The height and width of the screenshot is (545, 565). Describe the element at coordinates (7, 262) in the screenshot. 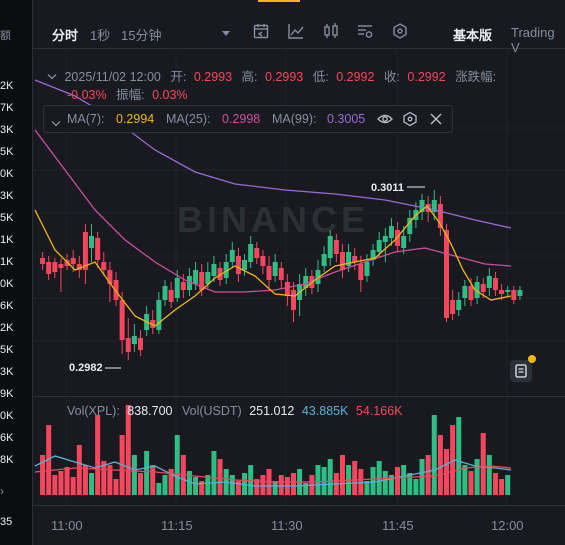

I see `left-value: 1K` at that location.